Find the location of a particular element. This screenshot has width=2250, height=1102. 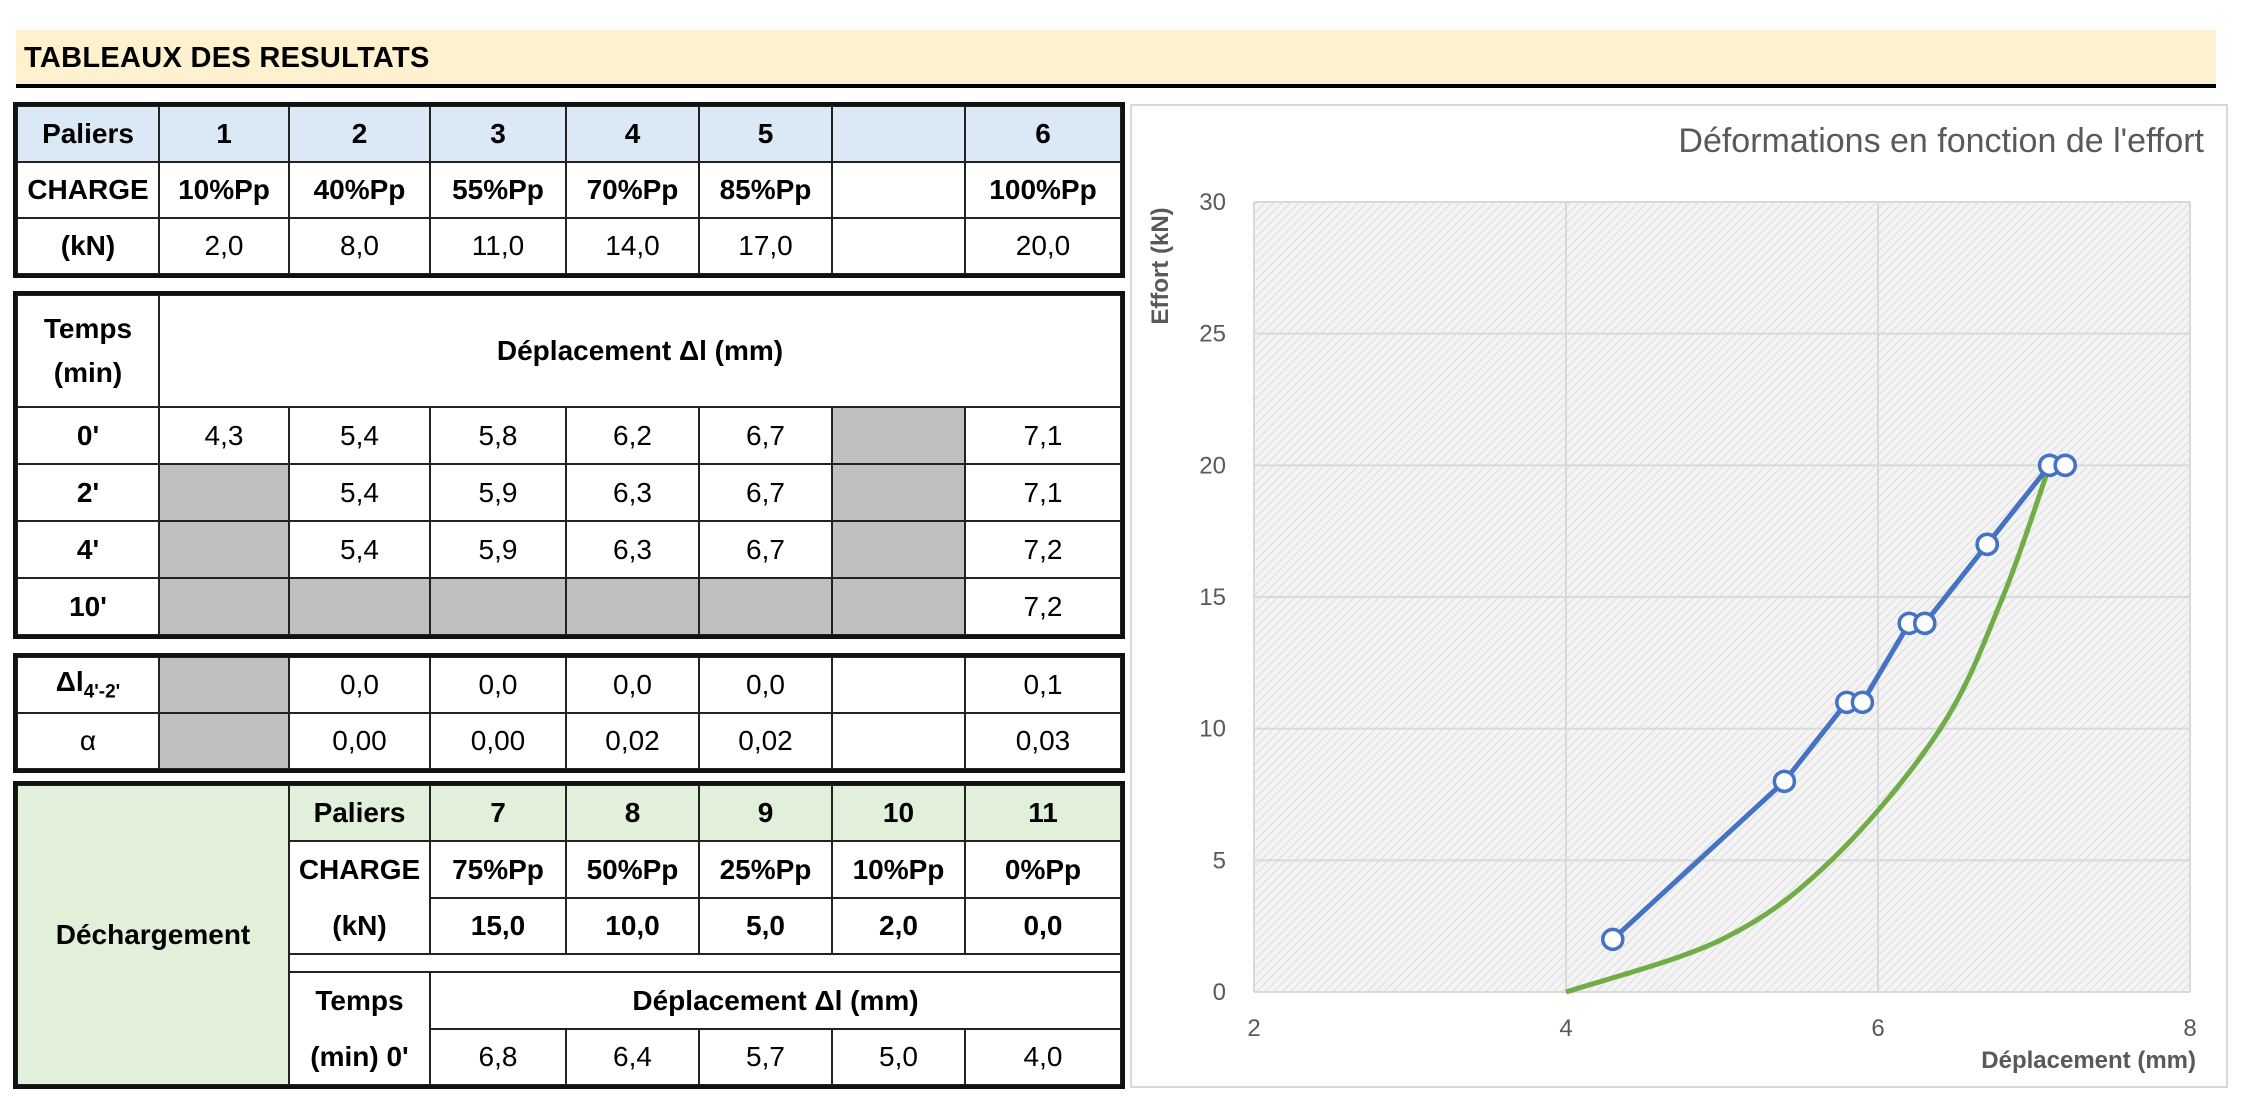

palier-cell: 1 is located at coordinates (224, 134).